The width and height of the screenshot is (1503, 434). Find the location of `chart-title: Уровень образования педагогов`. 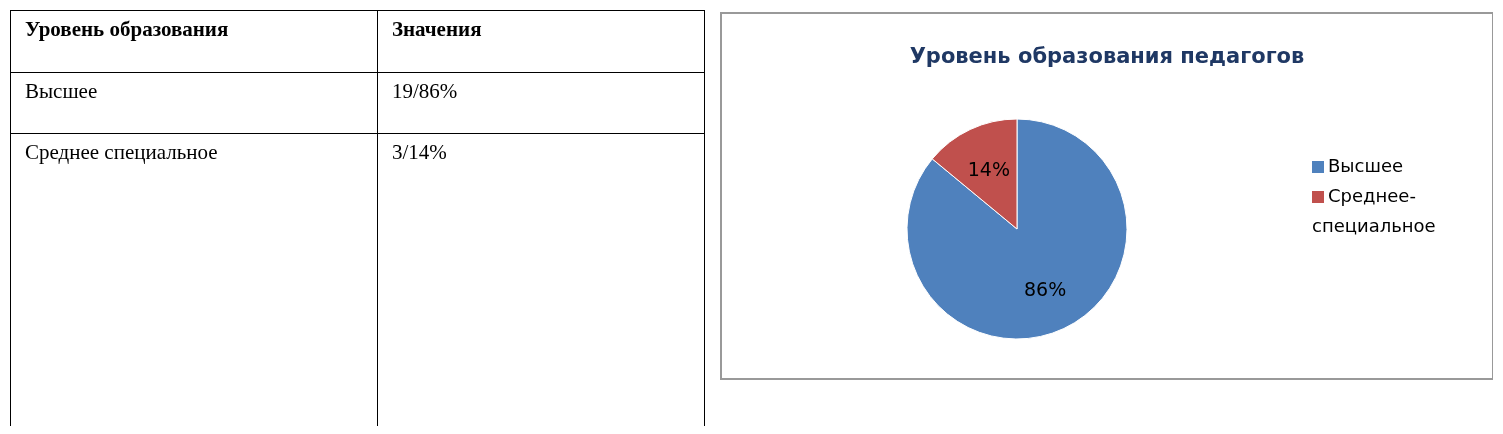

chart-title: Уровень образования педагогов is located at coordinates (1107, 56).